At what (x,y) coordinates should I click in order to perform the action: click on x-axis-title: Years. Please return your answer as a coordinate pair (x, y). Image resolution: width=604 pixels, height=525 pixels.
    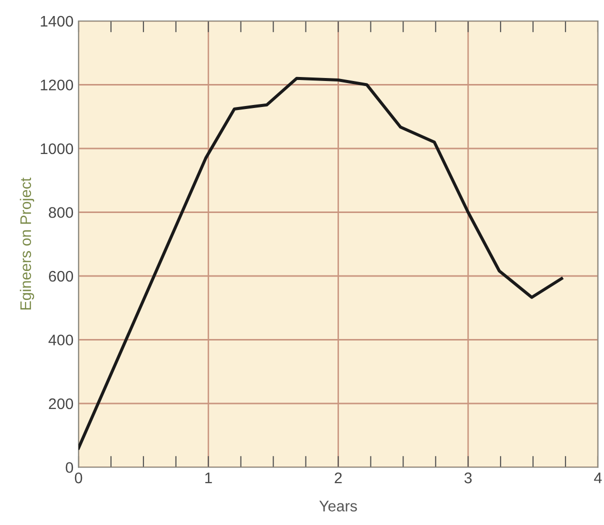
    Looking at the image, I should click on (338, 506).